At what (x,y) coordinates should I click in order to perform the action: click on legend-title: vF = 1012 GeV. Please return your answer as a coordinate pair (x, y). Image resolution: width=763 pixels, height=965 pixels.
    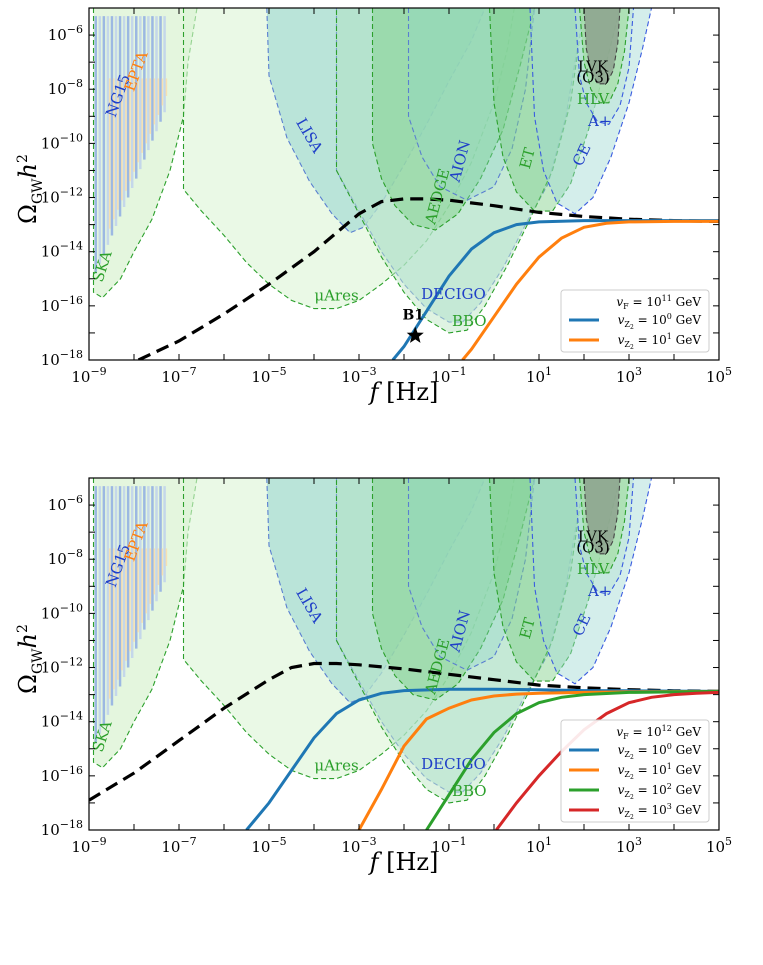
    Looking at the image, I should click on (658, 732).